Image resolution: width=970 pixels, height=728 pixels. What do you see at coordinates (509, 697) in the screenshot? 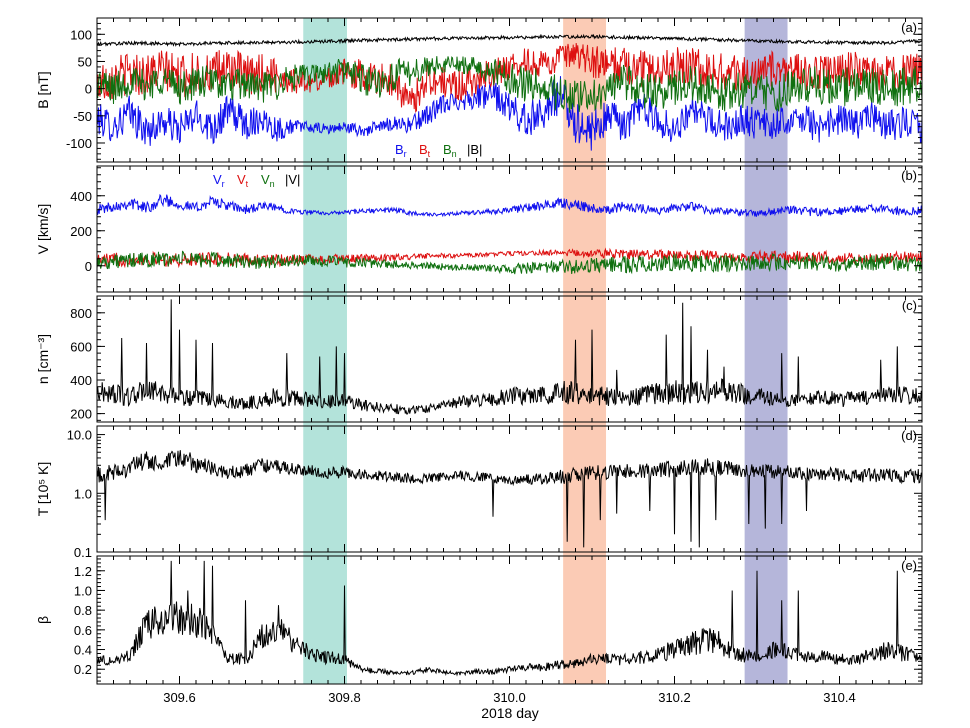
I see `x-tick-label: 310.0` at bounding box center [509, 697].